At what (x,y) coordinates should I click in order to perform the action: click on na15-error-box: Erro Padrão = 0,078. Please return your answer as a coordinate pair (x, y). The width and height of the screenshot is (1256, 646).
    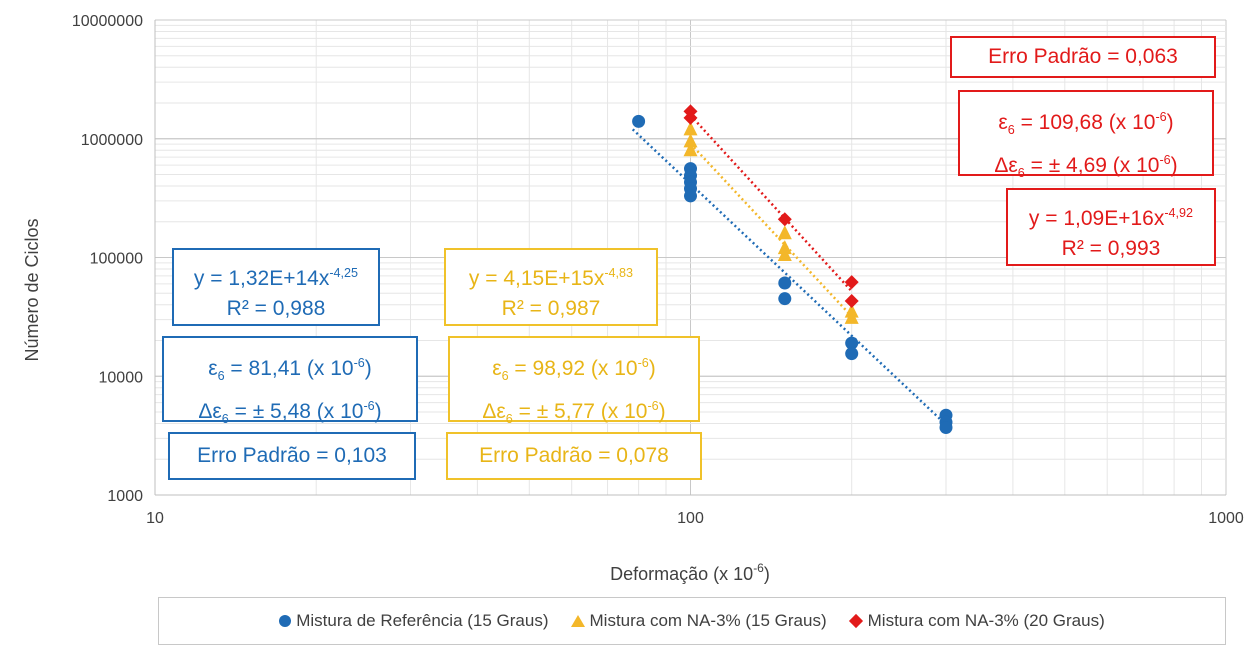
    Looking at the image, I should click on (574, 456).